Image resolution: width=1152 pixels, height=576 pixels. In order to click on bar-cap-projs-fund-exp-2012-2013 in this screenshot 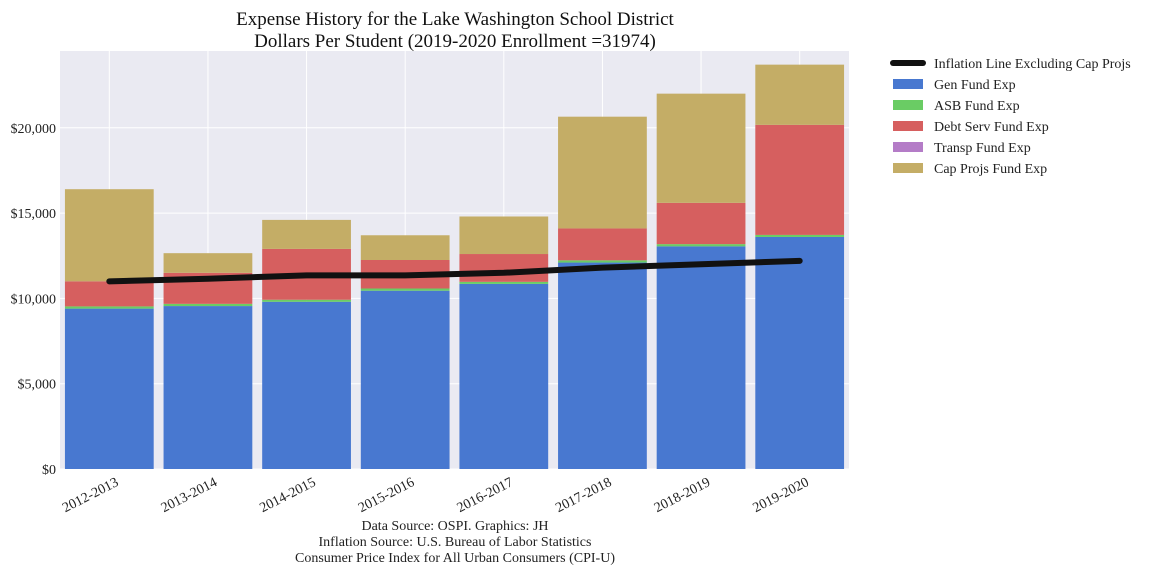, I will do `click(109, 235)`.